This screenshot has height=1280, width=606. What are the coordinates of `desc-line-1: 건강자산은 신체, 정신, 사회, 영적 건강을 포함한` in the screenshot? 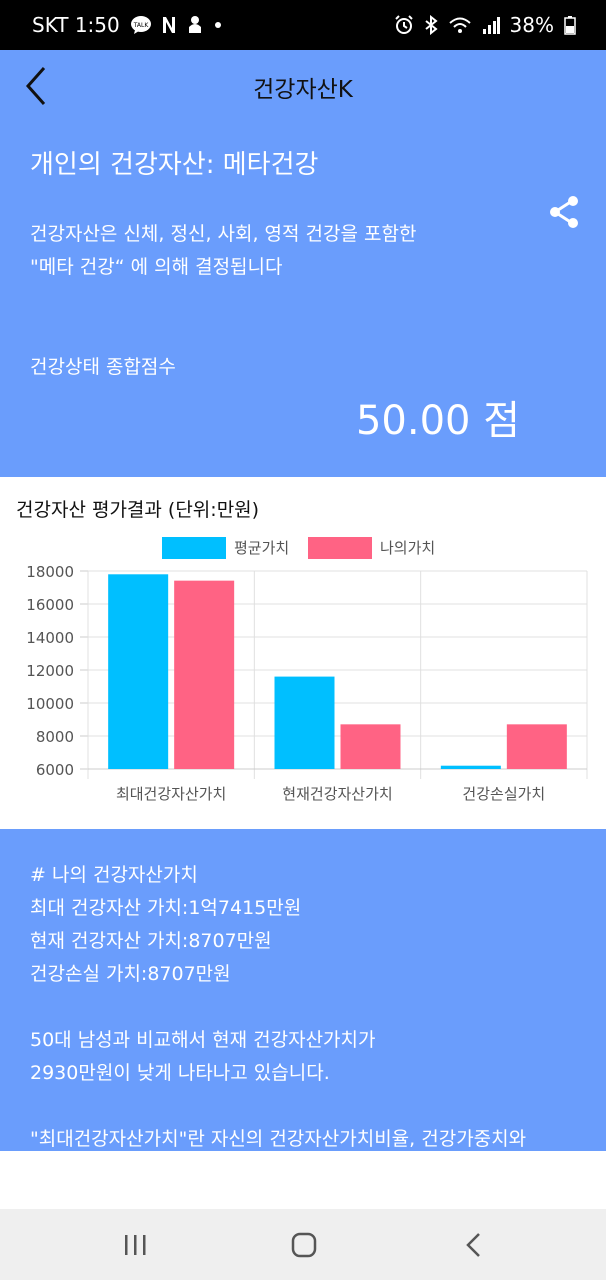 It's located at (223, 234).